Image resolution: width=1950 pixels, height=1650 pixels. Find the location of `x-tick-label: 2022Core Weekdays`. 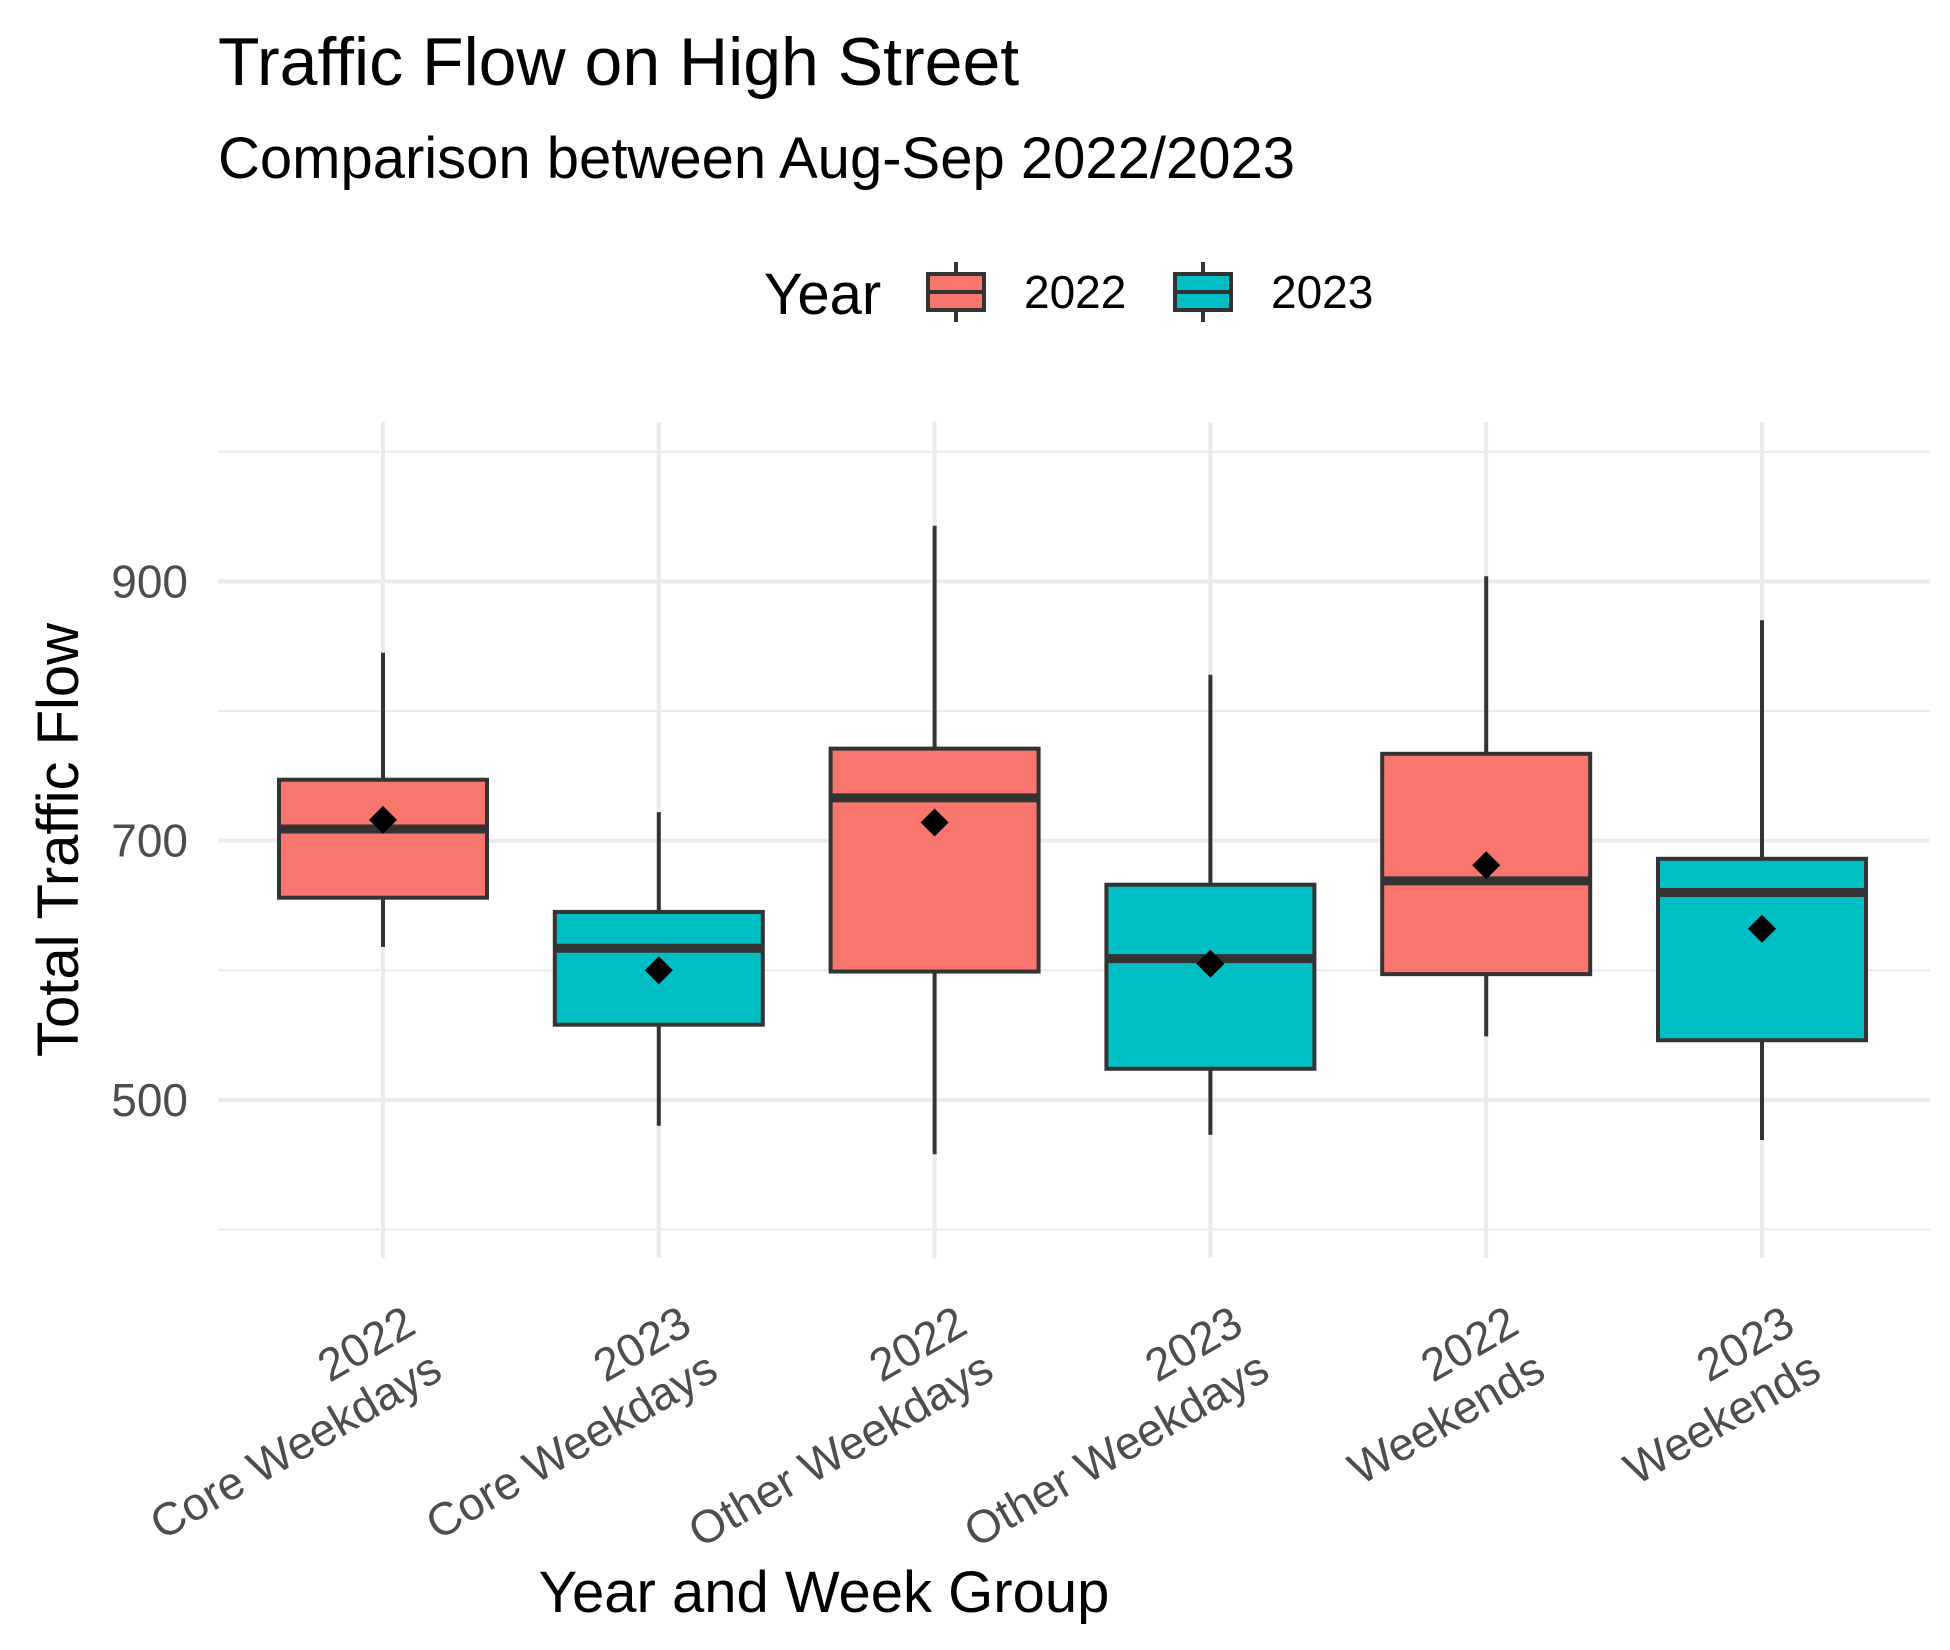

x-tick-label: 2022Core Weekdays is located at coordinates (282, 1423).